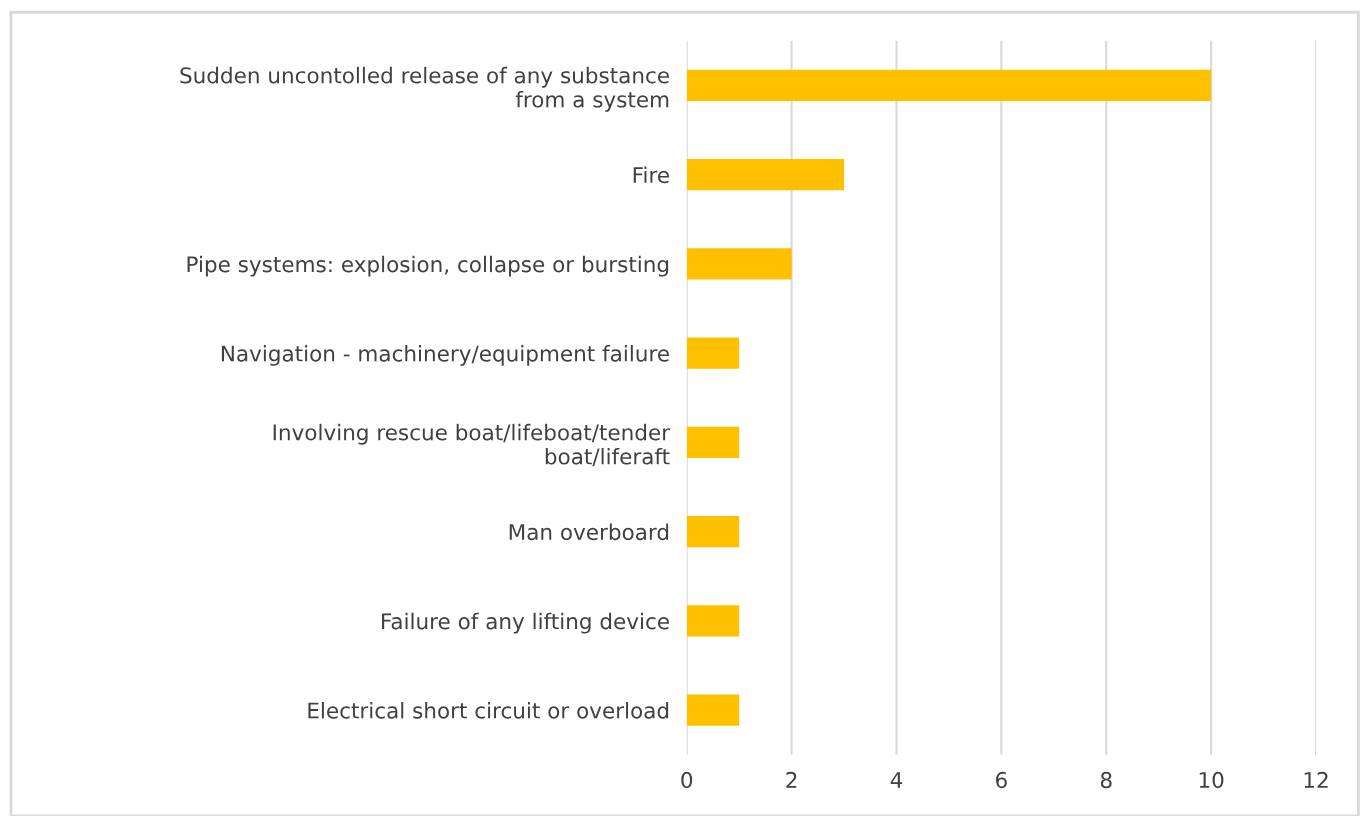  What do you see at coordinates (687, 780) in the screenshot?
I see `x-tick-label: 0` at bounding box center [687, 780].